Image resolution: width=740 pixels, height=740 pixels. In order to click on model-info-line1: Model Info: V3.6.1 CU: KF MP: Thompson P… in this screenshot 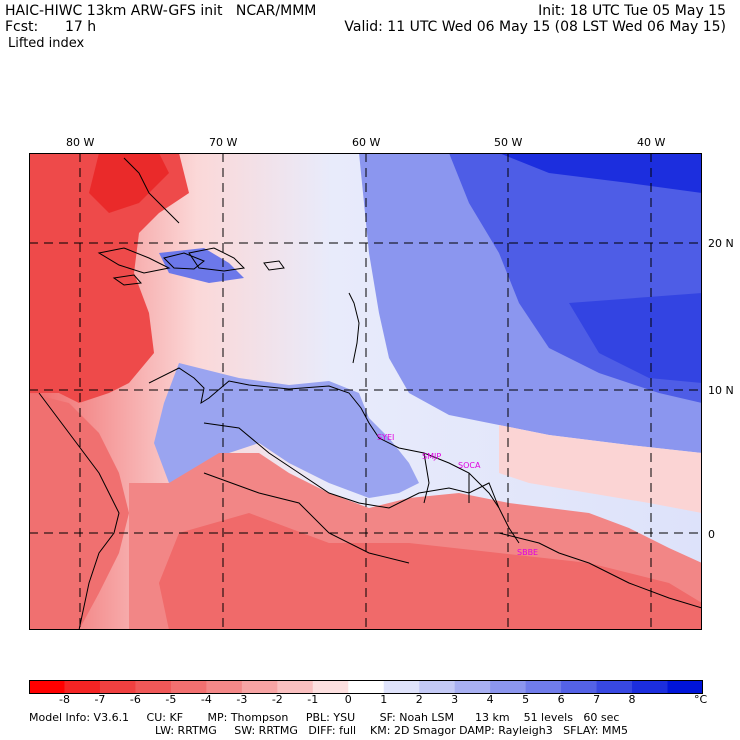, I will do `click(324, 717)`.